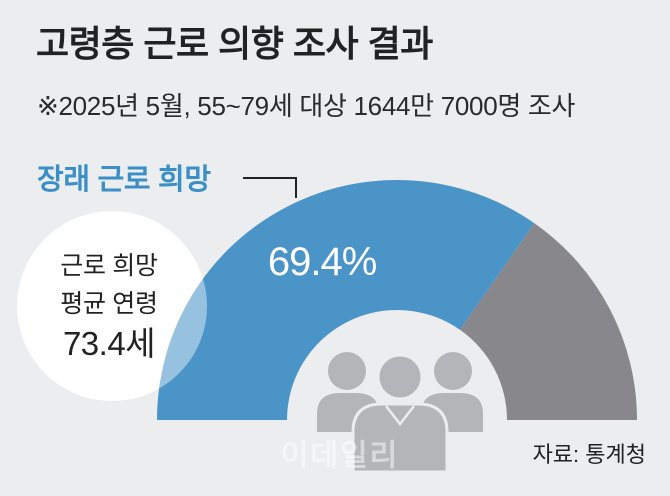  What do you see at coordinates (453, 371) in the screenshot?
I see `person-right-head` at bounding box center [453, 371].